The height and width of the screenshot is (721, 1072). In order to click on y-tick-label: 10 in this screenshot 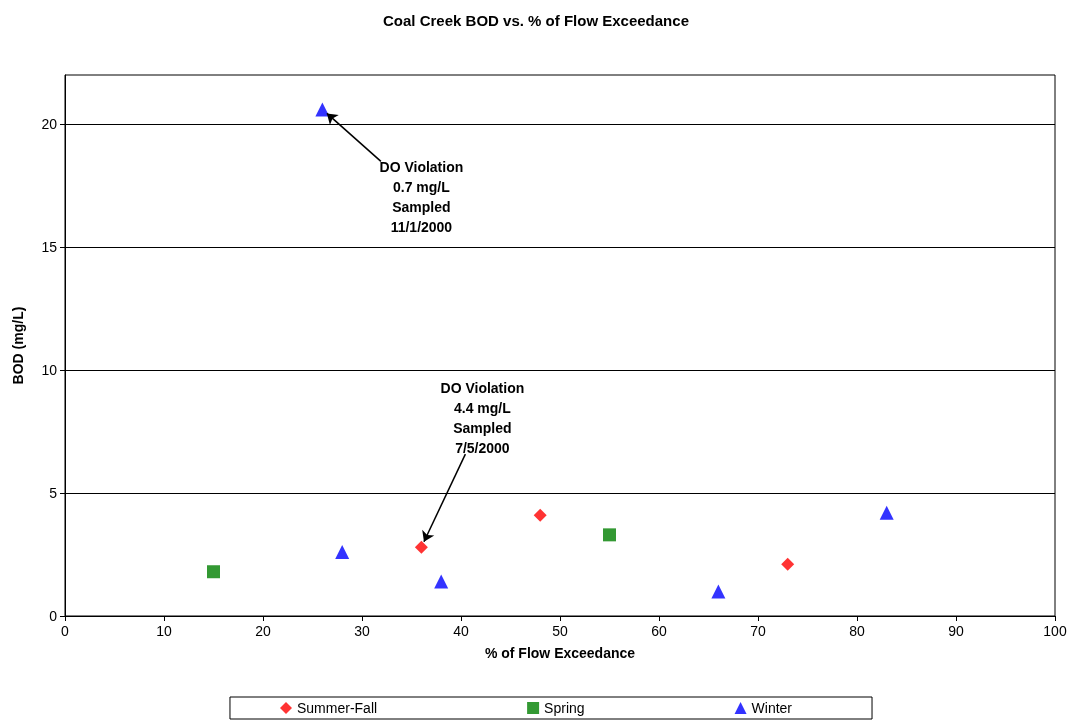, I will do `click(49, 370)`.